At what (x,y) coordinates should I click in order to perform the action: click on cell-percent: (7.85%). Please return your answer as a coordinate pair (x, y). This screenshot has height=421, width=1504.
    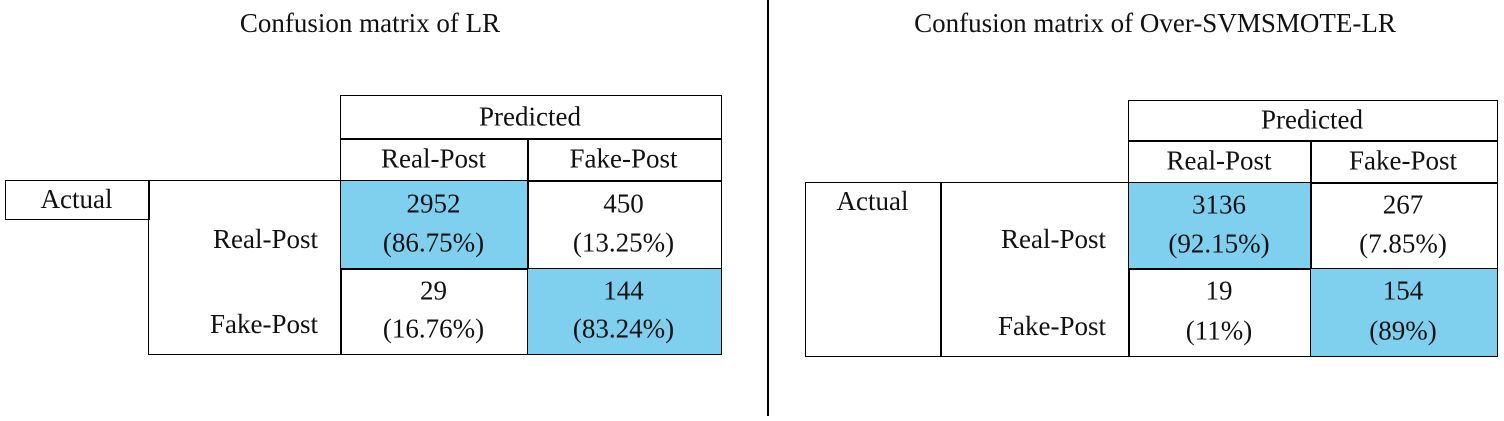
    Looking at the image, I should click on (1403, 243).